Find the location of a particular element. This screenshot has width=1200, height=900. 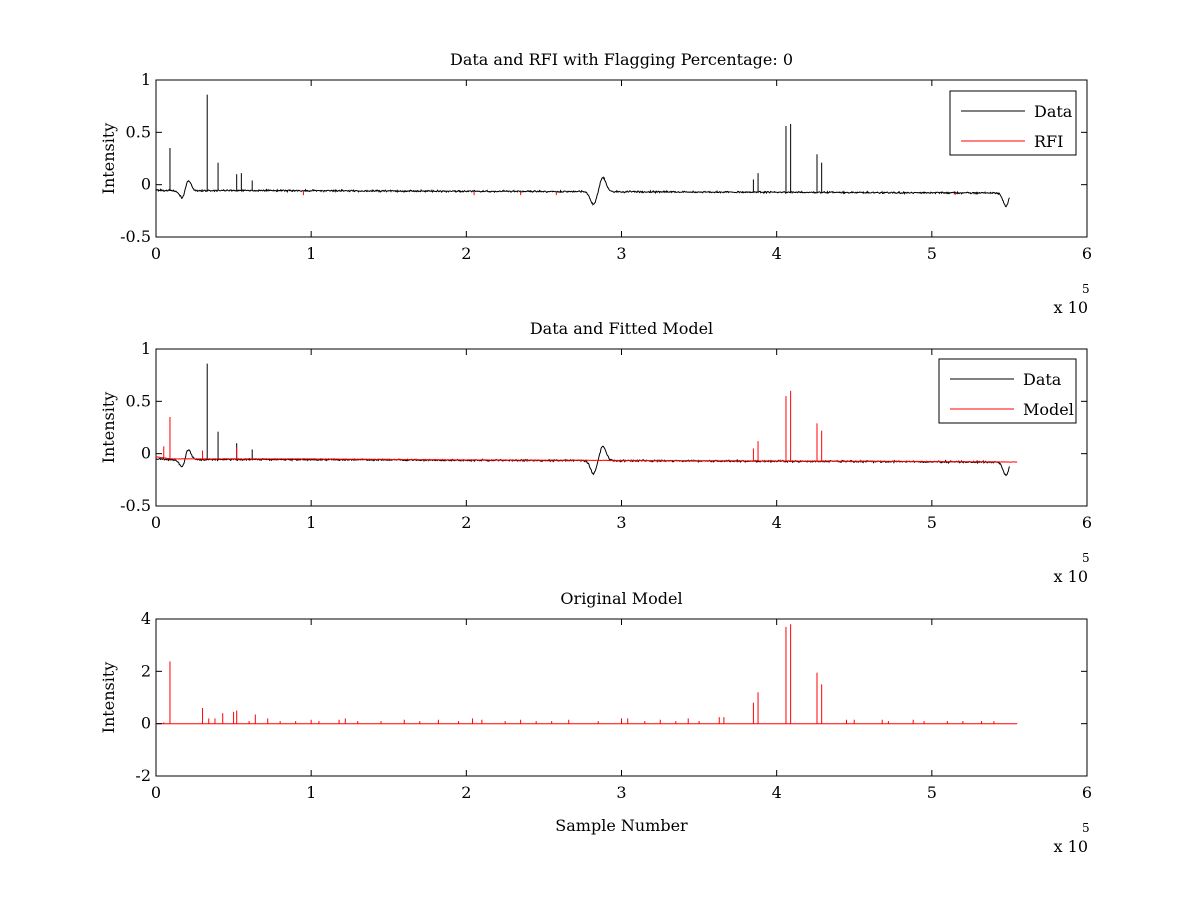

legend: Data Model is located at coordinates (1007, 391).